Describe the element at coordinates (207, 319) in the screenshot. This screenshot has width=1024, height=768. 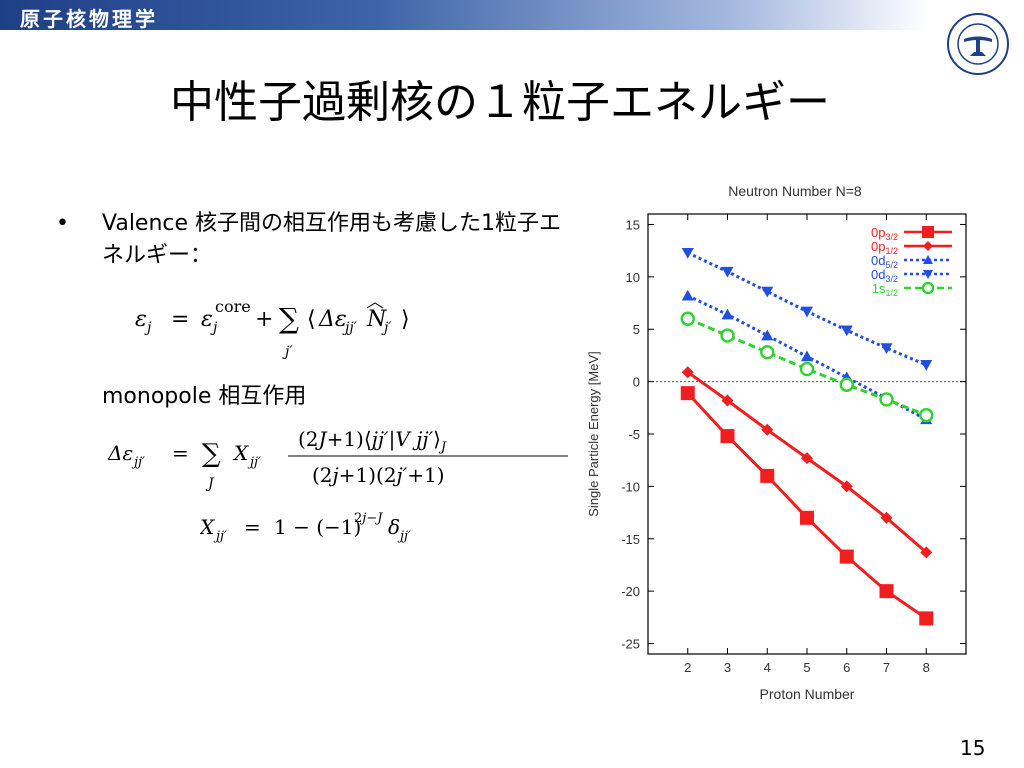
I see `svg-text: ε` at that location.